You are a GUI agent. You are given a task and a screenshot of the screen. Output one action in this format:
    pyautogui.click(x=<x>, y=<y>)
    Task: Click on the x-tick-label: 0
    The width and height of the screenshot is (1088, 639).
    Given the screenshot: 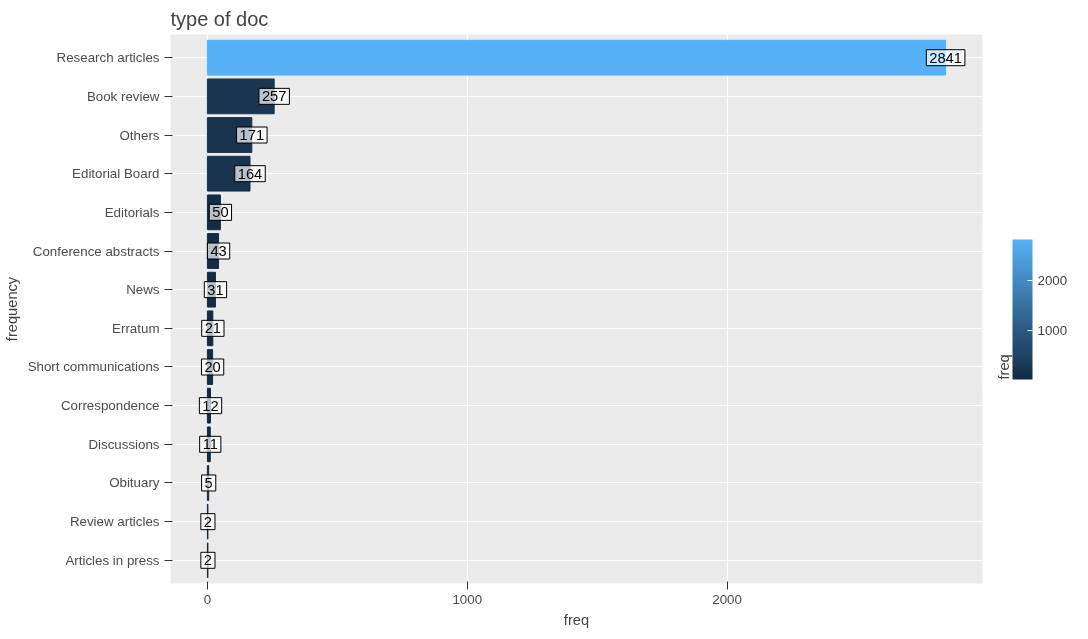 What is the action you would take?
    pyautogui.click(x=207, y=599)
    